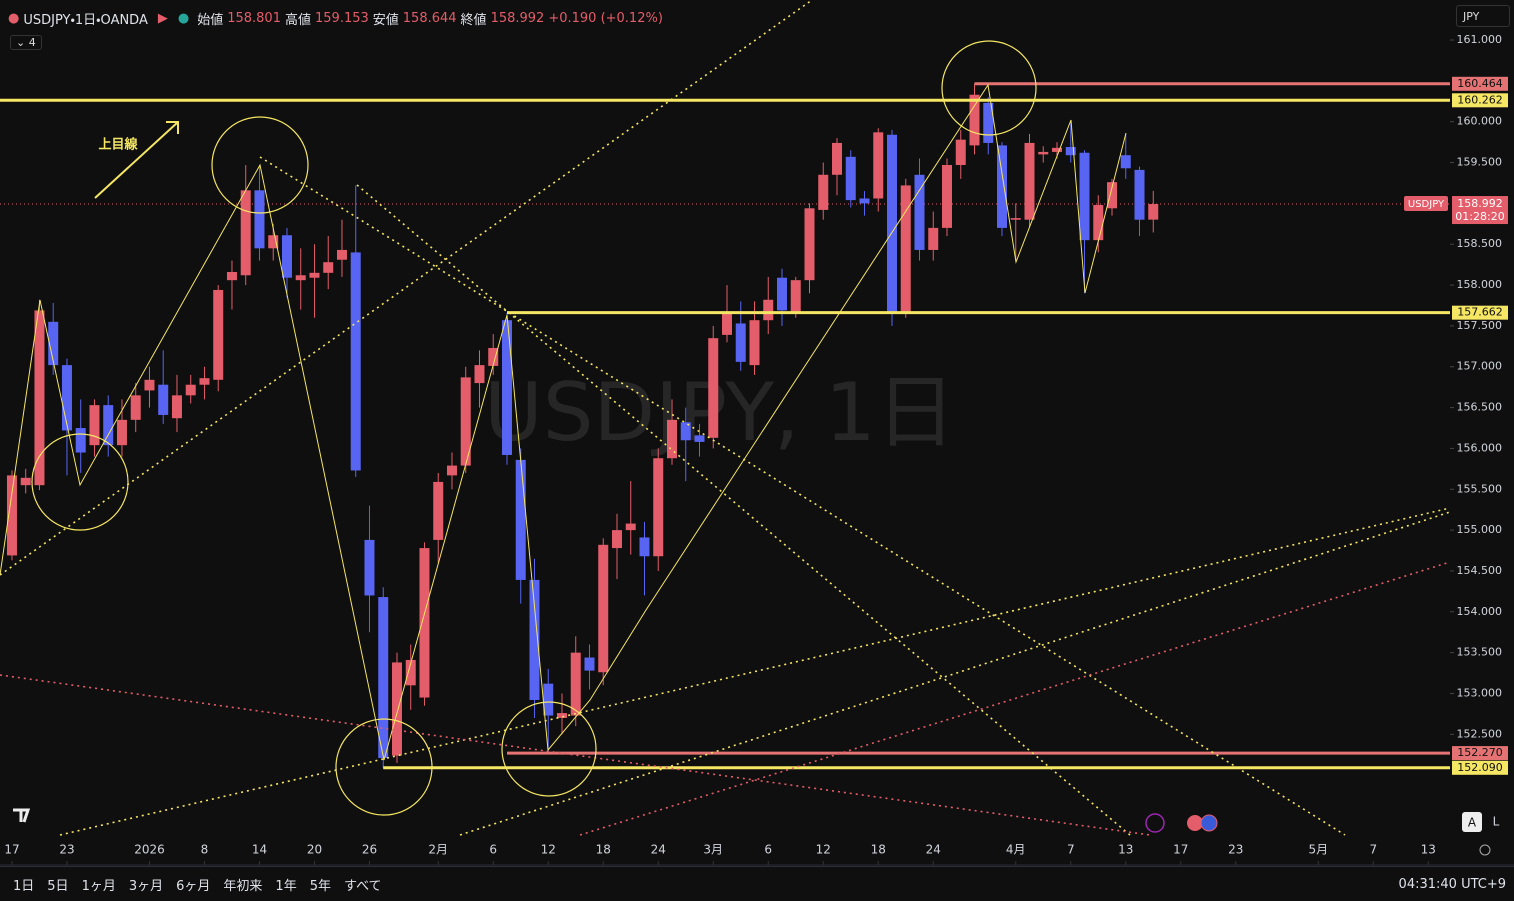 This screenshot has height=901, width=1514. What do you see at coordinates (1480, 243) in the screenshot?
I see `y-tick-label: 158.500` at bounding box center [1480, 243].